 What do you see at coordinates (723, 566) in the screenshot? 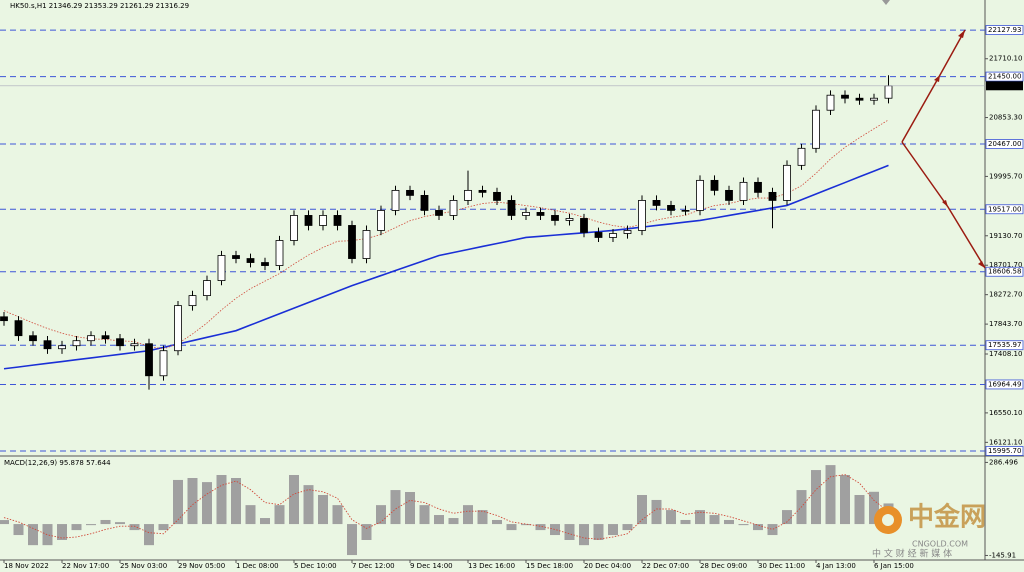
I see `x-tick-label: 28 Dec 09:00` at bounding box center [723, 566].